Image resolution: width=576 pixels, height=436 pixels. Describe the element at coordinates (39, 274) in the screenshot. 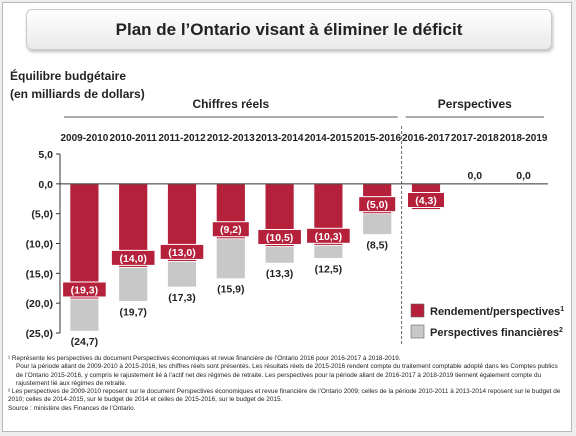

I see `y-tick-label-4: (15,0)` at that location.